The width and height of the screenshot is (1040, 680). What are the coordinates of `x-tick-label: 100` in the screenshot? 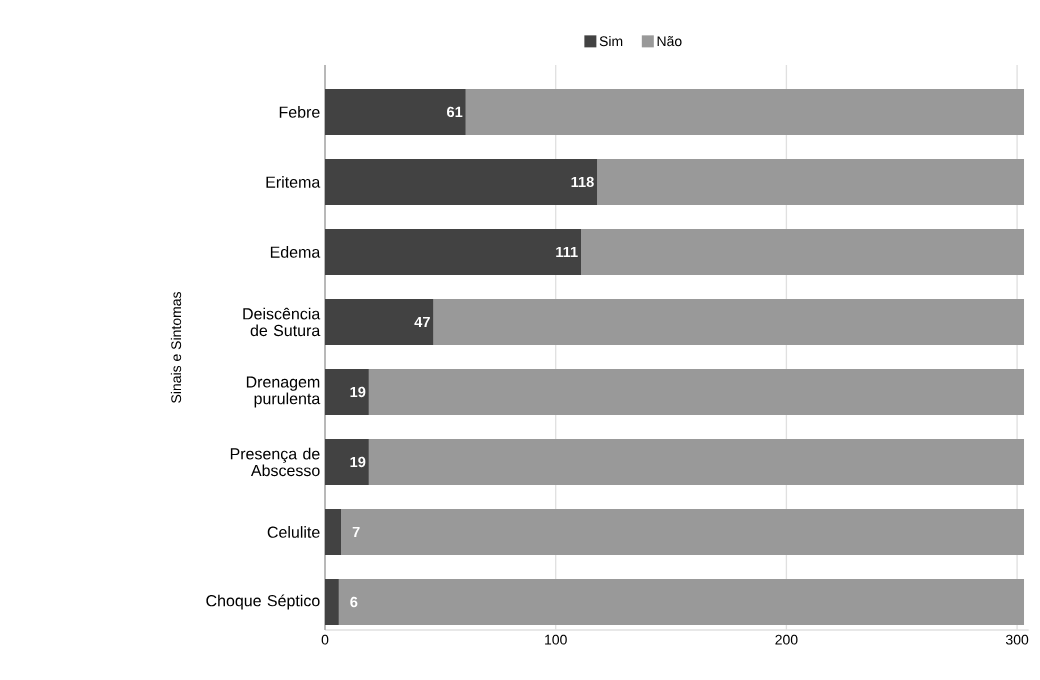 It's located at (556, 639).